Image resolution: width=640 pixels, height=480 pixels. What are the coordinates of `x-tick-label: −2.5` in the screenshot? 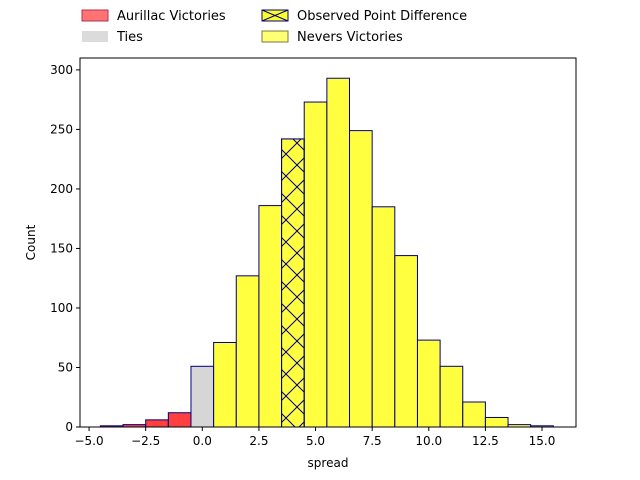 It's located at (145, 441).